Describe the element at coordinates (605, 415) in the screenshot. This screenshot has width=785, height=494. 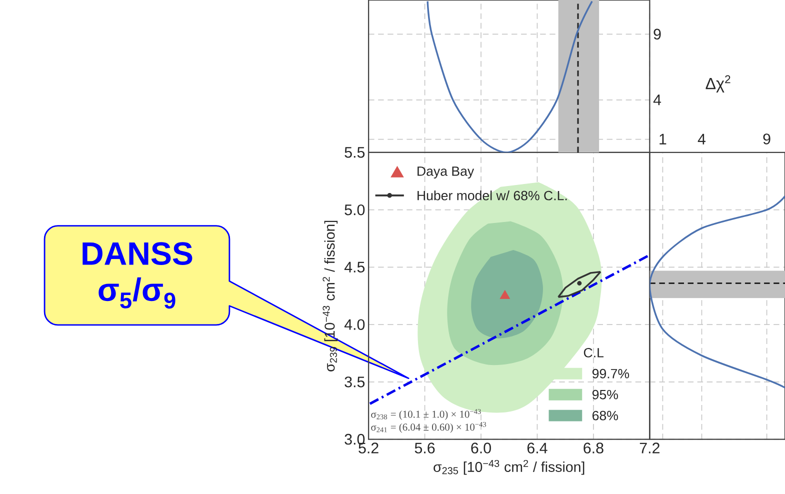
I see `legend-label: 68%` at that location.